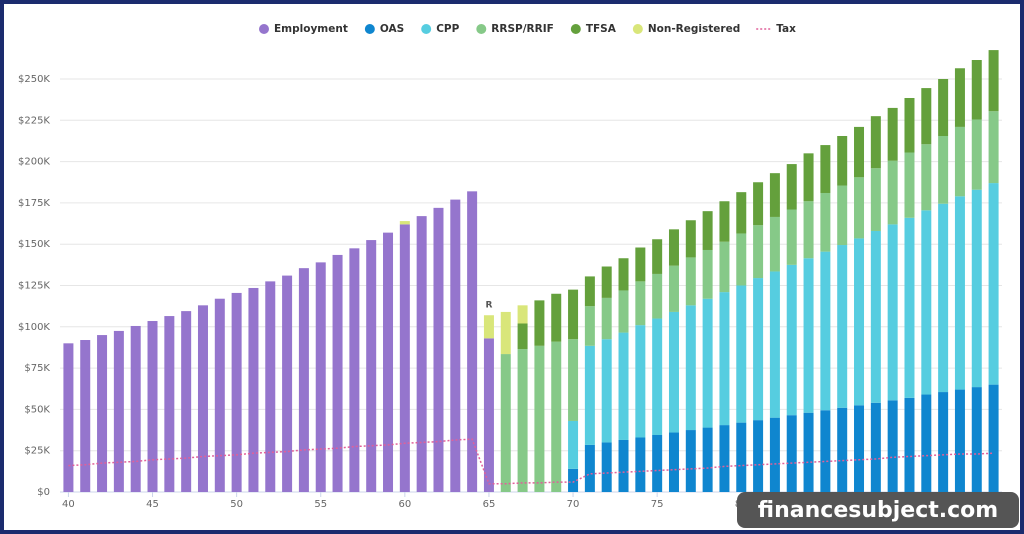 The height and width of the screenshot is (534, 1024). Describe the element at coordinates (34, 327) in the screenshot. I see `y-tick-label: $100K` at that location.